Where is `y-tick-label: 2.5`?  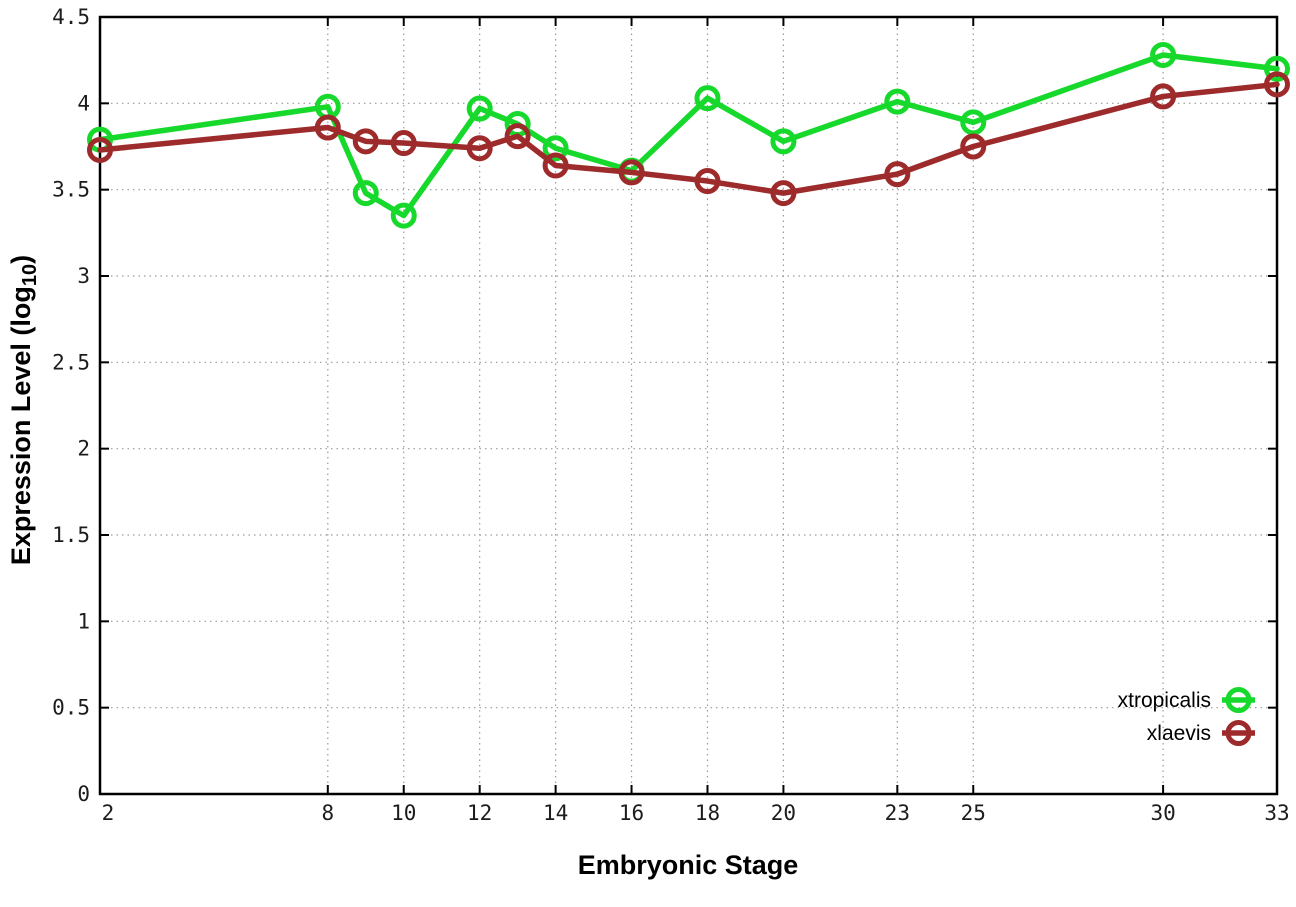 y-tick-label: 2.5 is located at coordinates (71, 362).